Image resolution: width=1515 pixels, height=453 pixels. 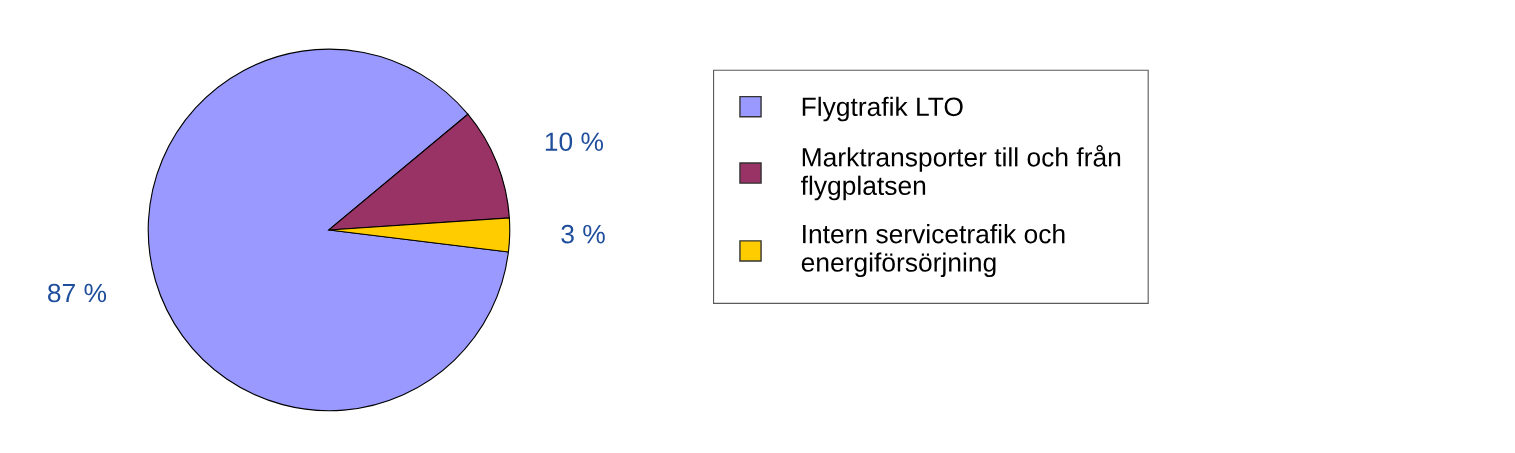 What do you see at coordinates (933, 251) in the screenshot?
I see `legend-label: Intern servicetrafik och energiförsörjning` at bounding box center [933, 251].